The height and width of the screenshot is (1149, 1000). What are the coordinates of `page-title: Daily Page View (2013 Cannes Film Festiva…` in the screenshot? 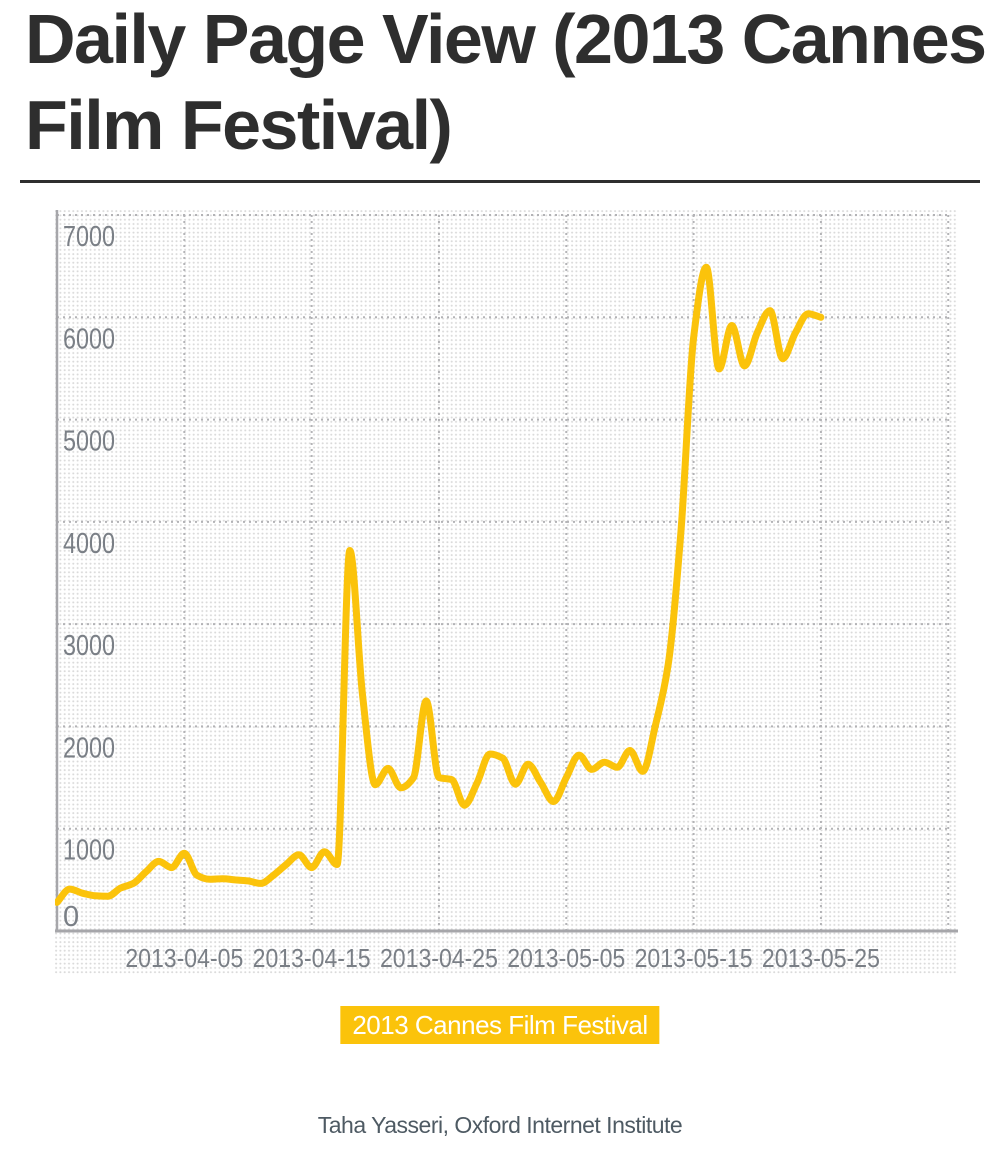 It's located at (506, 84).